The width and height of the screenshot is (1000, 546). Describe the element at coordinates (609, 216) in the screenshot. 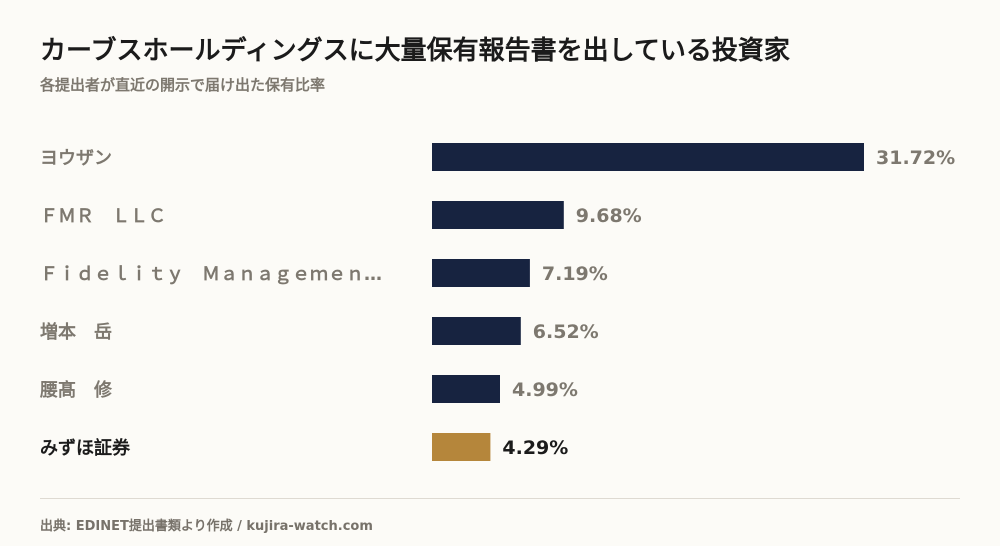

I see `value-label: 9.68%` at that location.